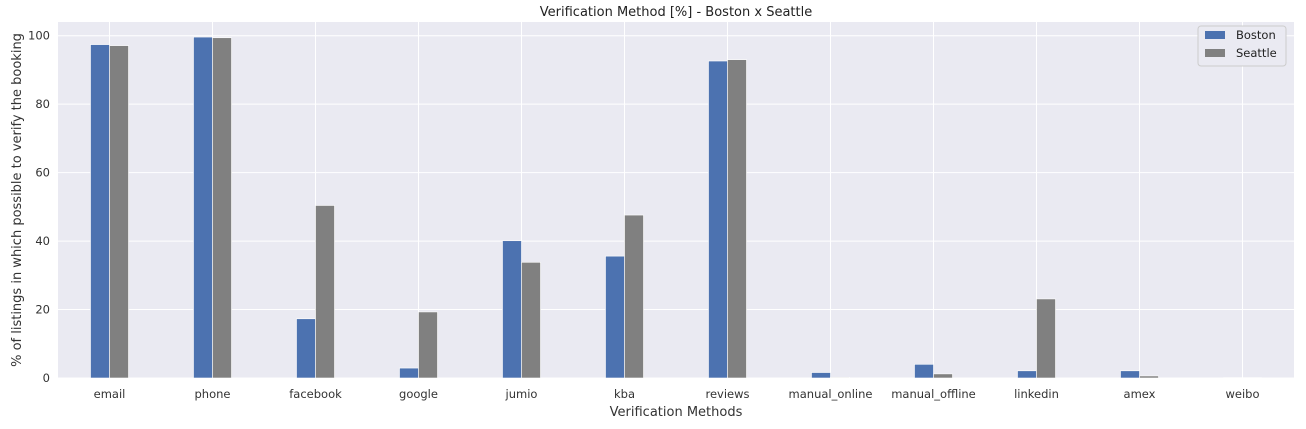 Image resolution: width=1306 pixels, height=429 pixels. I want to click on bar-seattle-phone, so click(222, 208).